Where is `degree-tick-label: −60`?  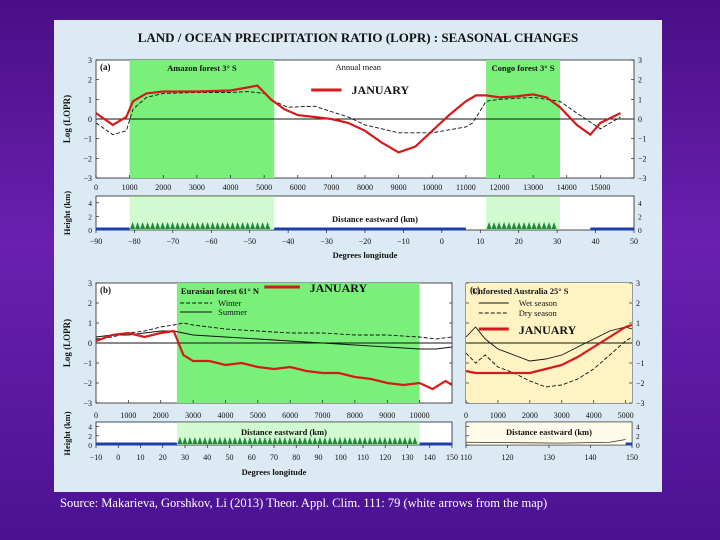
degree-tick-label: −60 is located at coordinates (211, 241).